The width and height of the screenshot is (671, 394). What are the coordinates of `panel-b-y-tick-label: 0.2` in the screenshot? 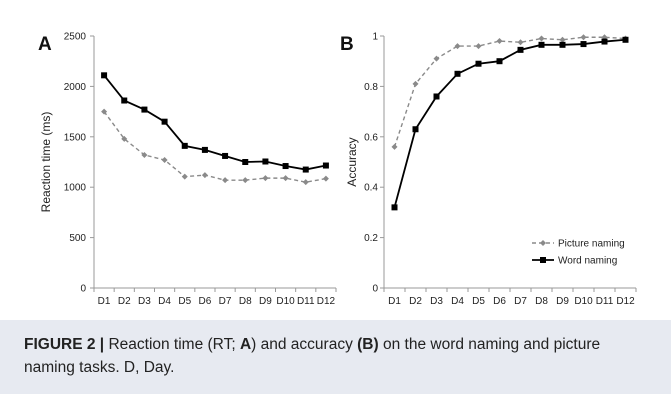 It's located at (371, 238).